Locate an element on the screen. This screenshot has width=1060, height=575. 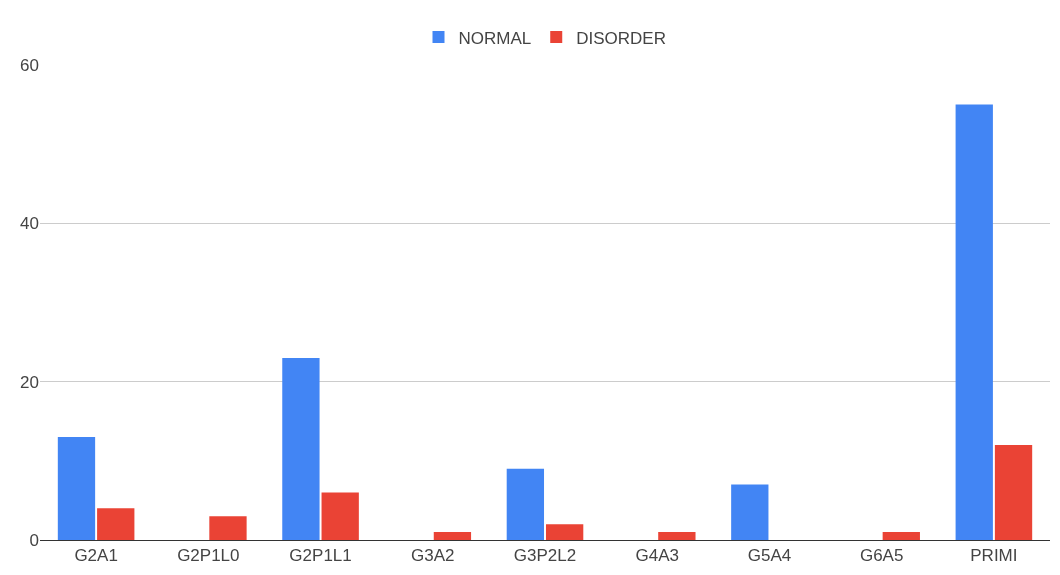
legend-label: DISORDER is located at coordinates (621, 38).